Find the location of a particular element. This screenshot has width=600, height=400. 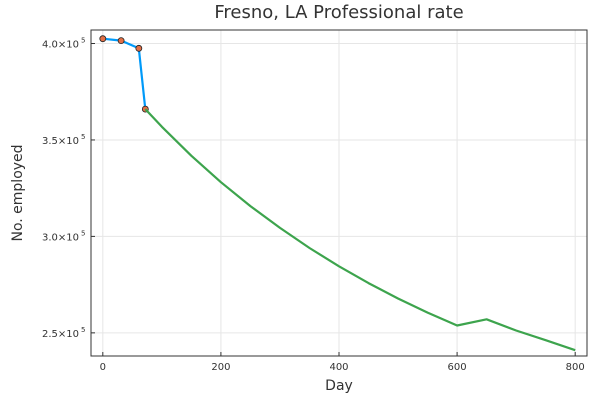

y-tick-label: 3.5×10 is located at coordinates (60, 141).